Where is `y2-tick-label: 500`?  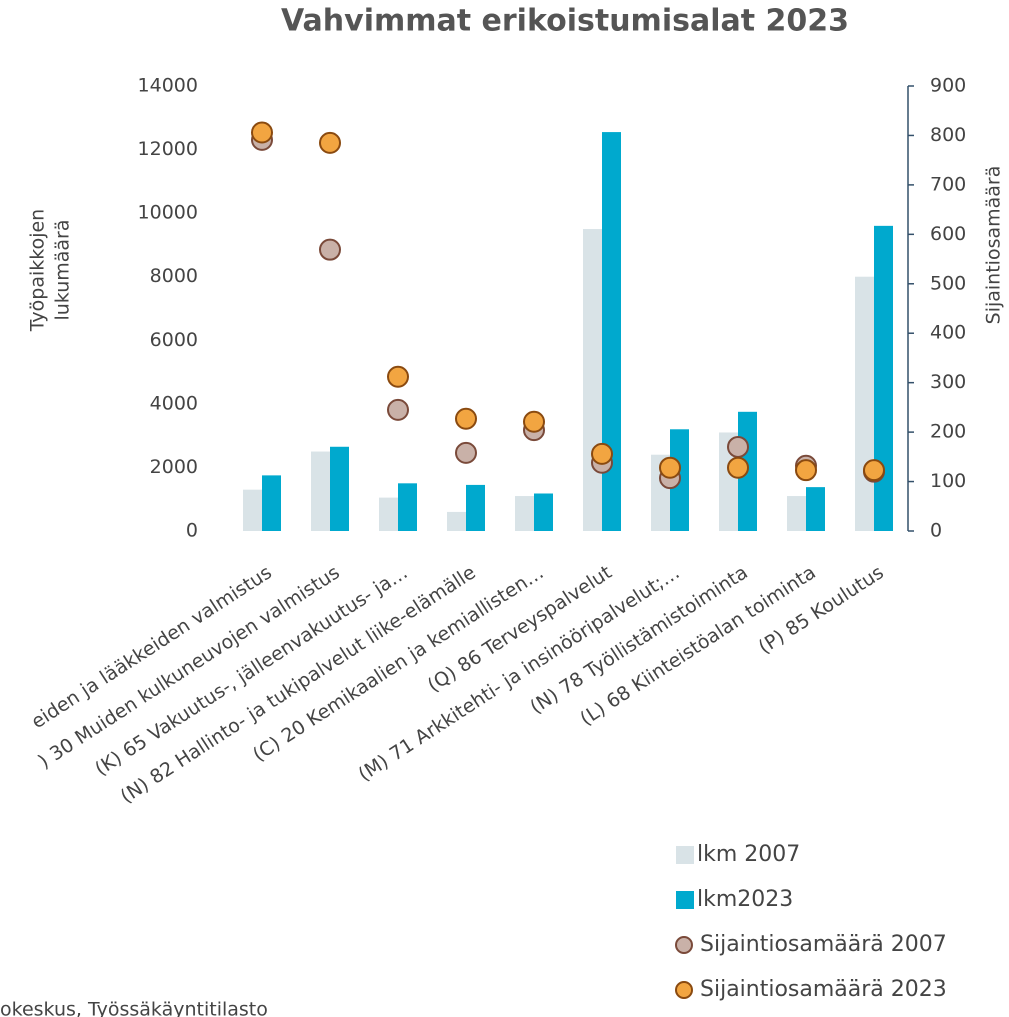
y2-tick-label: 500 is located at coordinates (948, 283).